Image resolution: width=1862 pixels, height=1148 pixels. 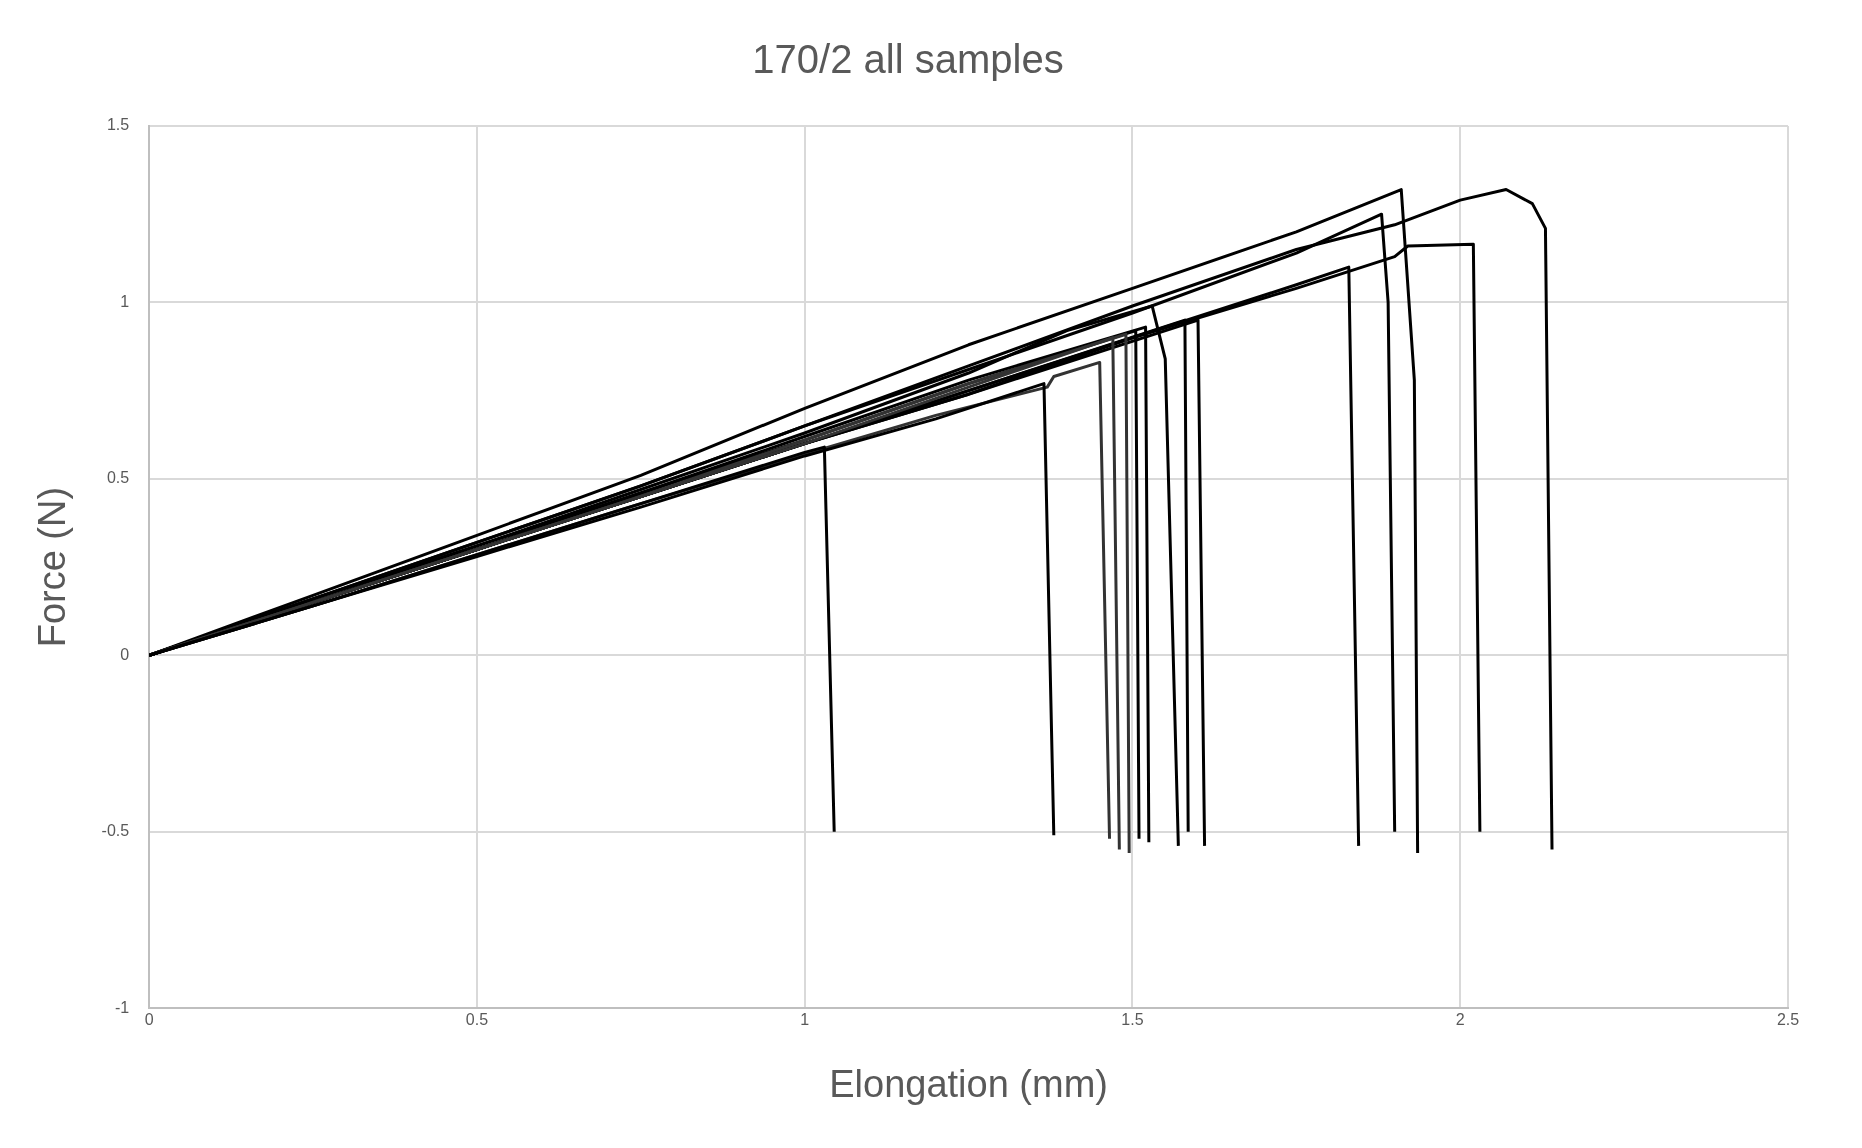 What do you see at coordinates (122, 1007) in the screenshot?
I see `y-tick-label: -1` at bounding box center [122, 1007].